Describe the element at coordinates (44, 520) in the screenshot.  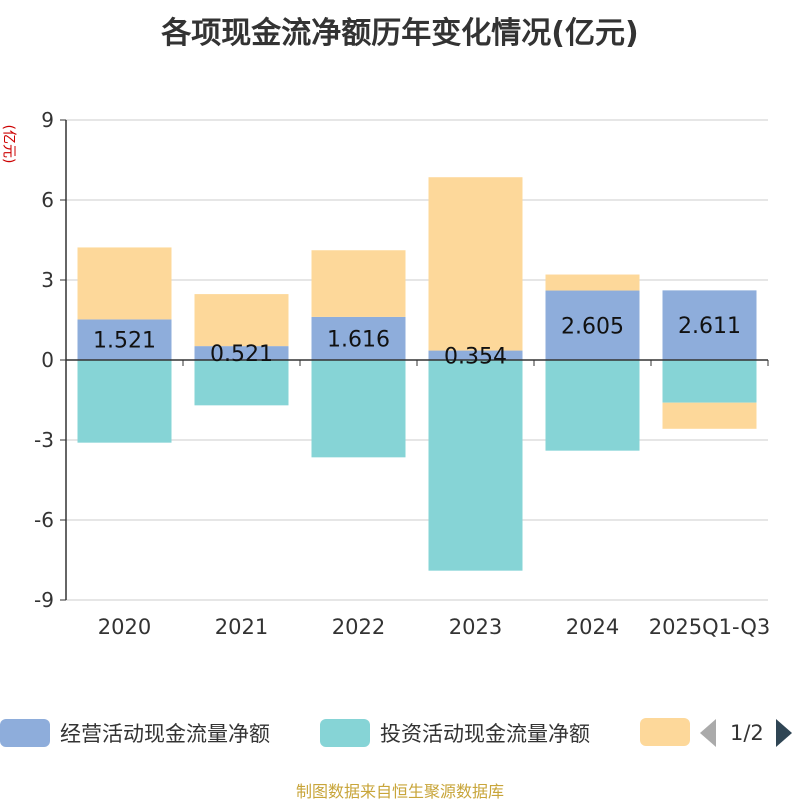
I see `y-tick-label: -6` at that location.